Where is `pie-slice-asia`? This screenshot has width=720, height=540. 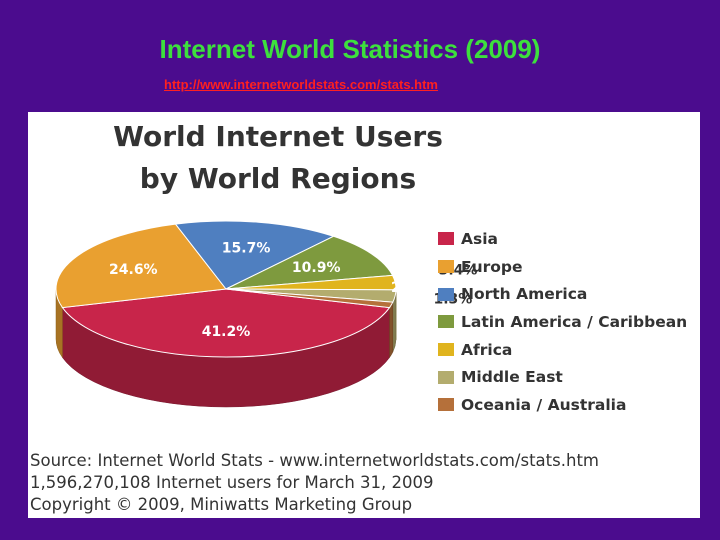 pie-slice-asia is located at coordinates (226, 323).